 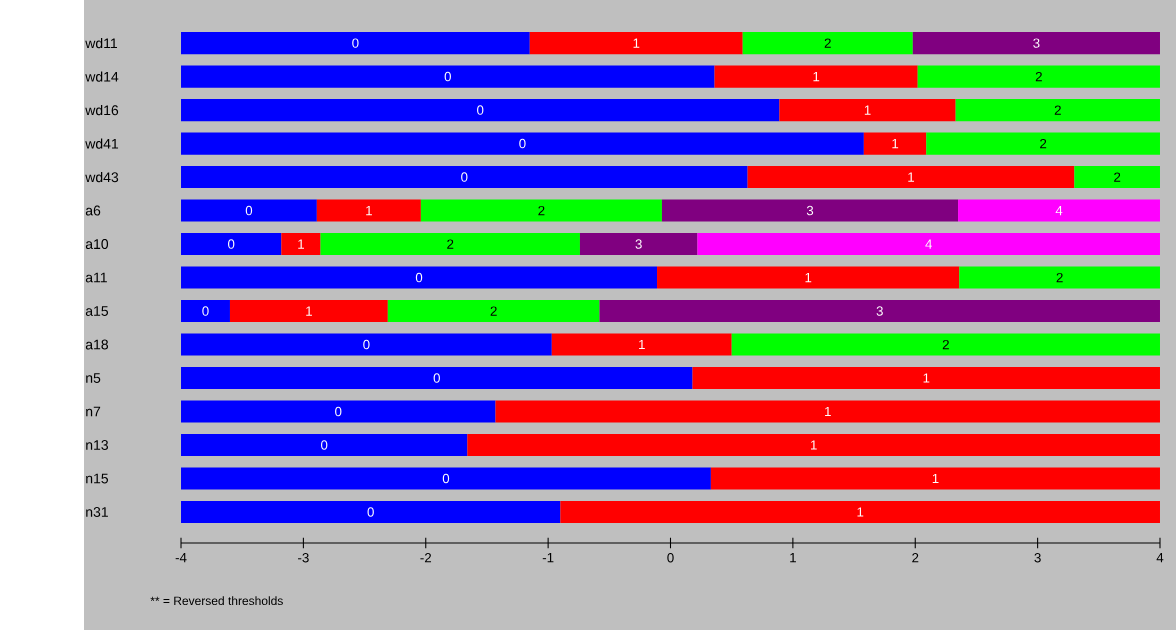 I want to click on y-tick-label: n13, so click(x=97, y=445).